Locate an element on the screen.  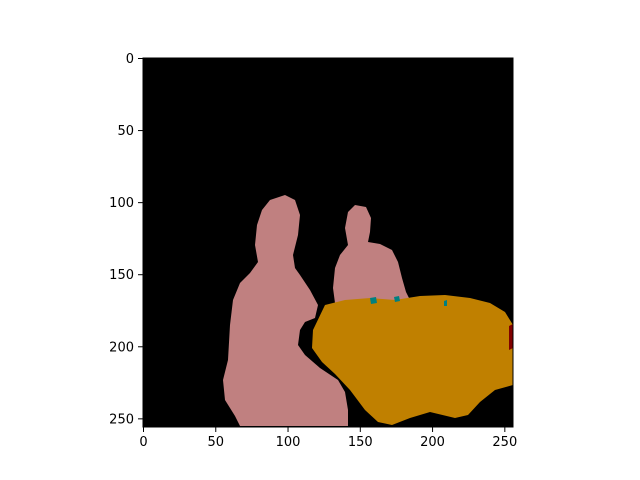
y-tick-label: 250 is located at coordinates (121, 419).